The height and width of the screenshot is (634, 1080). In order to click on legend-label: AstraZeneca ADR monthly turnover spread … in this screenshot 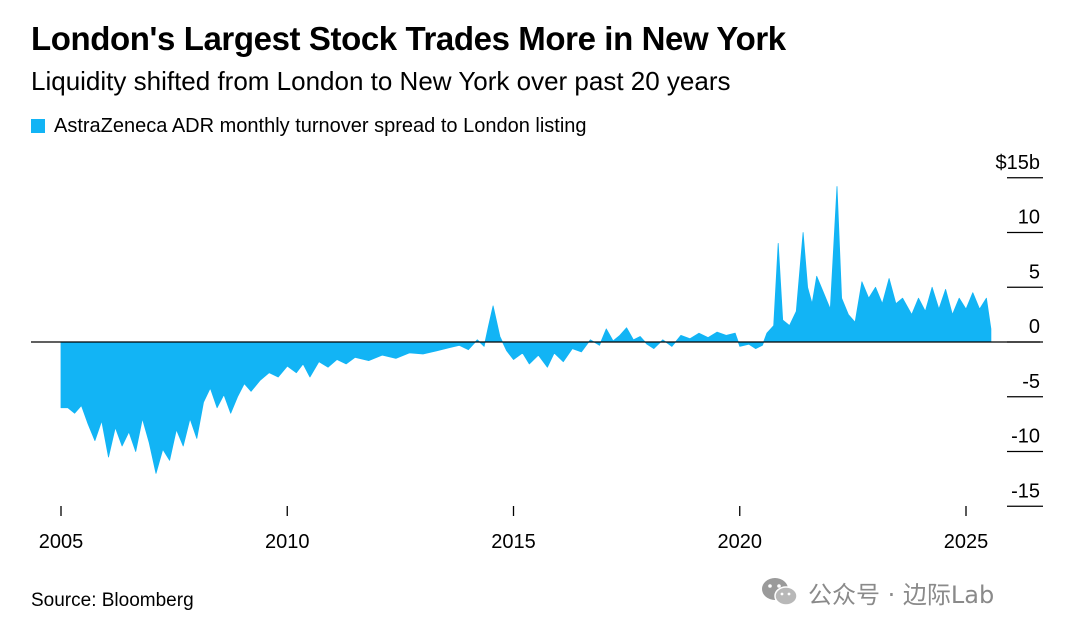, I will do `click(320, 125)`.